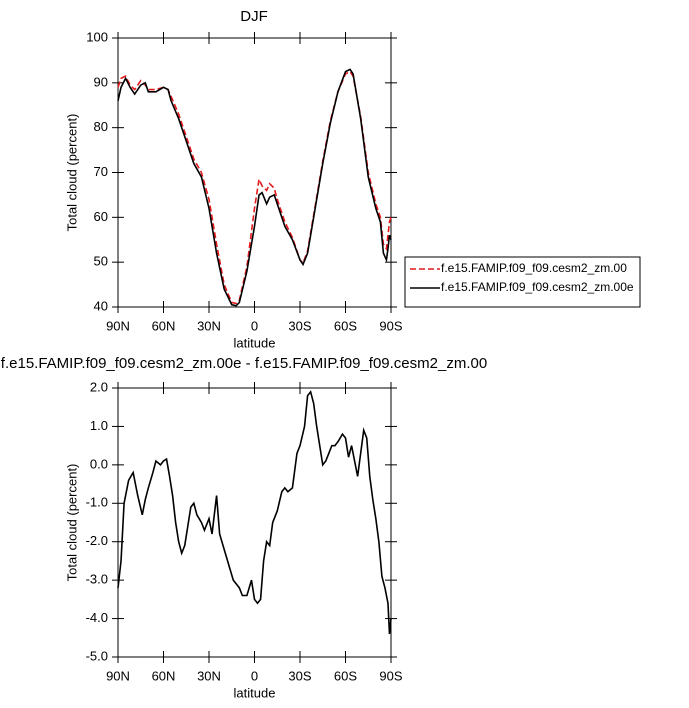  Describe the element at coordinates (99, 386) in the screenshot. I see `y-tick-label: 2.0` at that location.